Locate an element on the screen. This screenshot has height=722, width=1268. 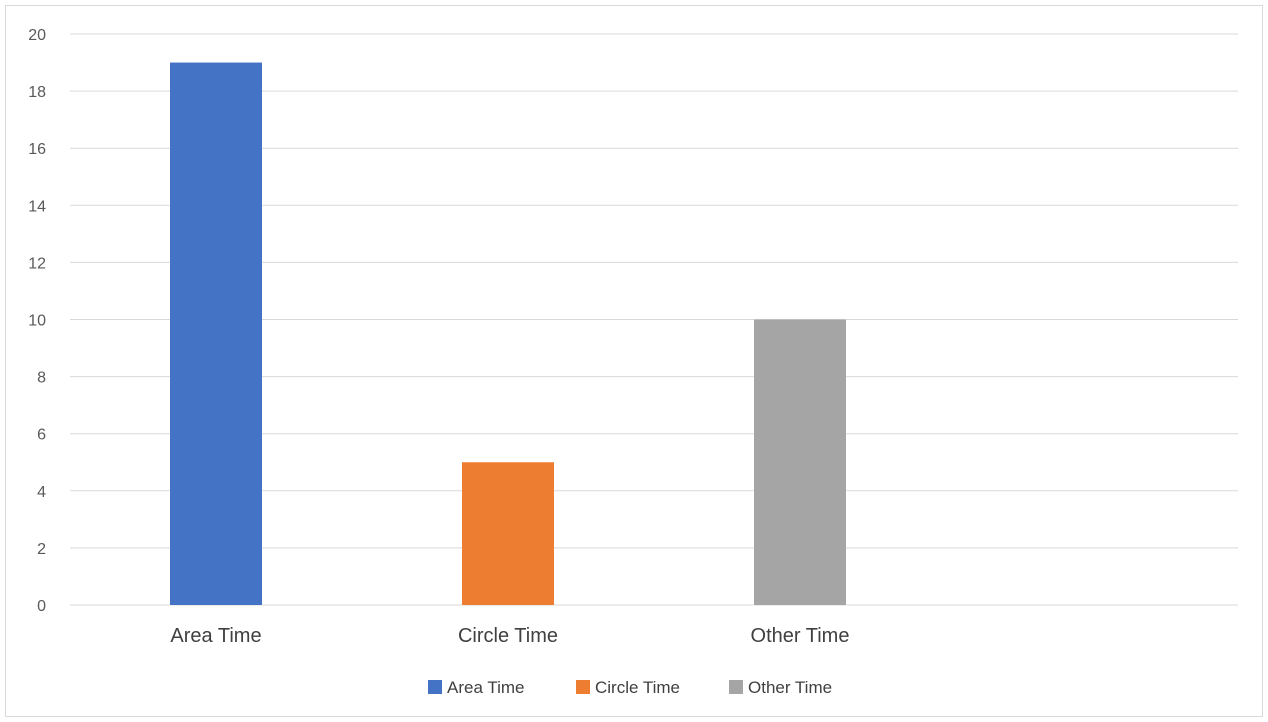
bar-circle-time is located at coordinates (508, 533).